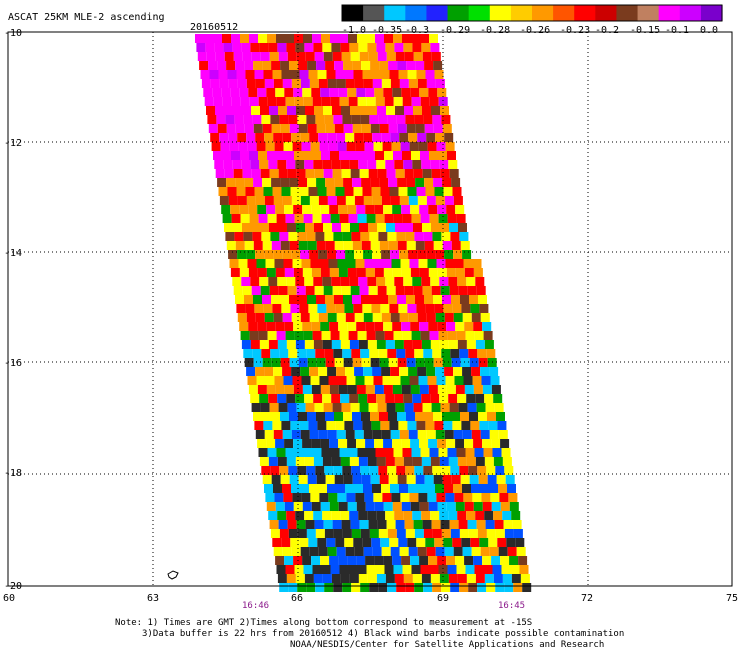 Image resolution: width=740 pixels, height=650 pixels. What do you see at coordinates (575, 30) in the screenshot?
I see `colorbar-label: -0.23` at bounding box center [575, 30].